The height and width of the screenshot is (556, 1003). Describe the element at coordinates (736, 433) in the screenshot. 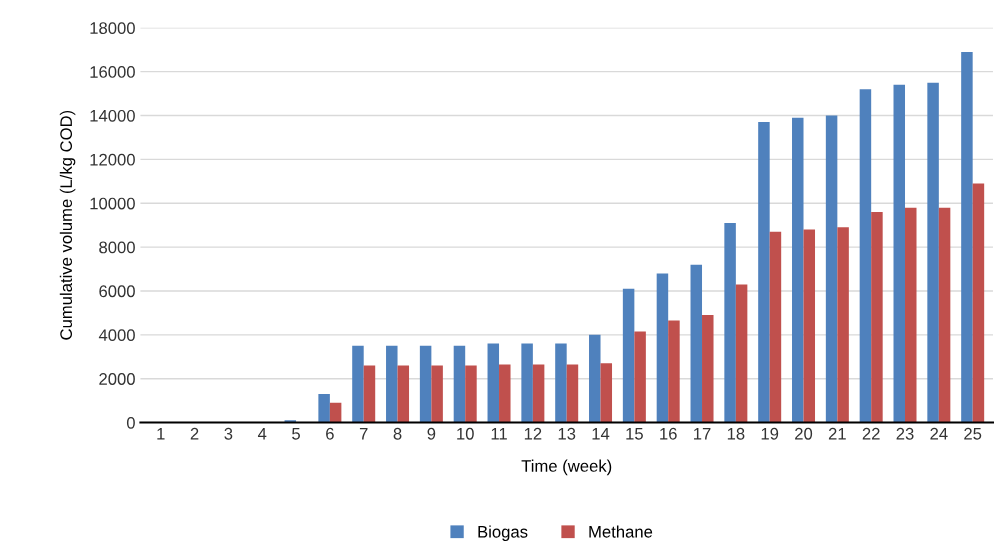

I see `x-tick-label: 18` at that location.